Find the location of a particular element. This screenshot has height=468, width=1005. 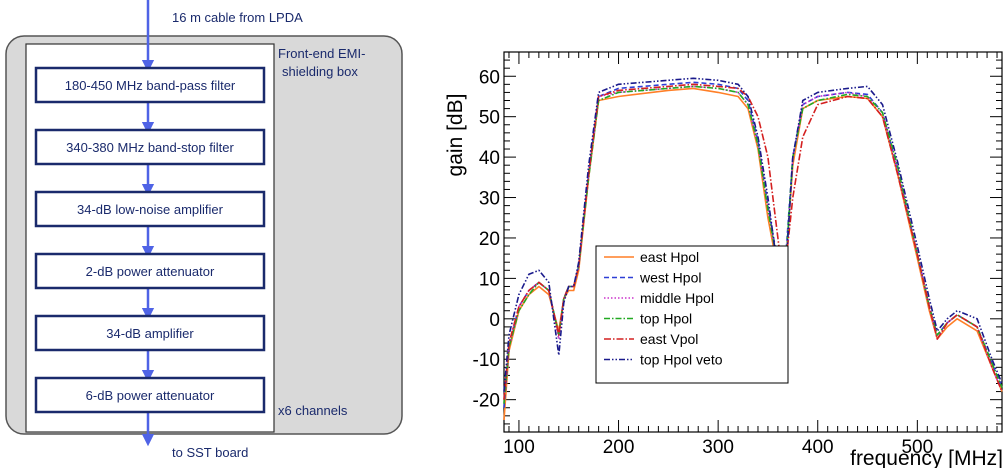

stage-box: 6-dB power attenuator is located at coordinates (150, 395).